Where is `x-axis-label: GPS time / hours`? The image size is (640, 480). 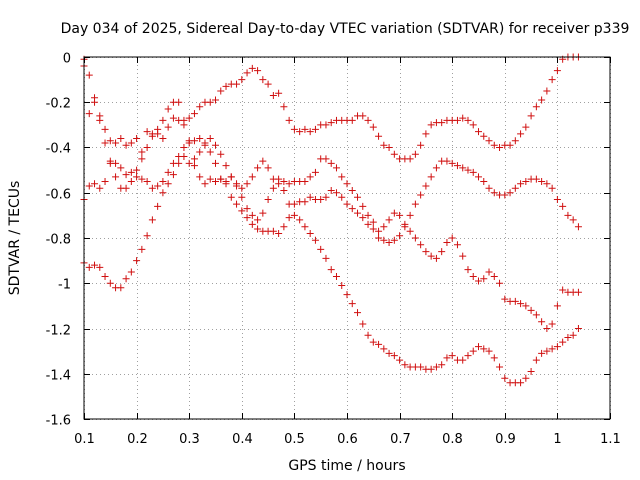
x-axis-label: GPS time / hours is located at coordinates (346, 466).